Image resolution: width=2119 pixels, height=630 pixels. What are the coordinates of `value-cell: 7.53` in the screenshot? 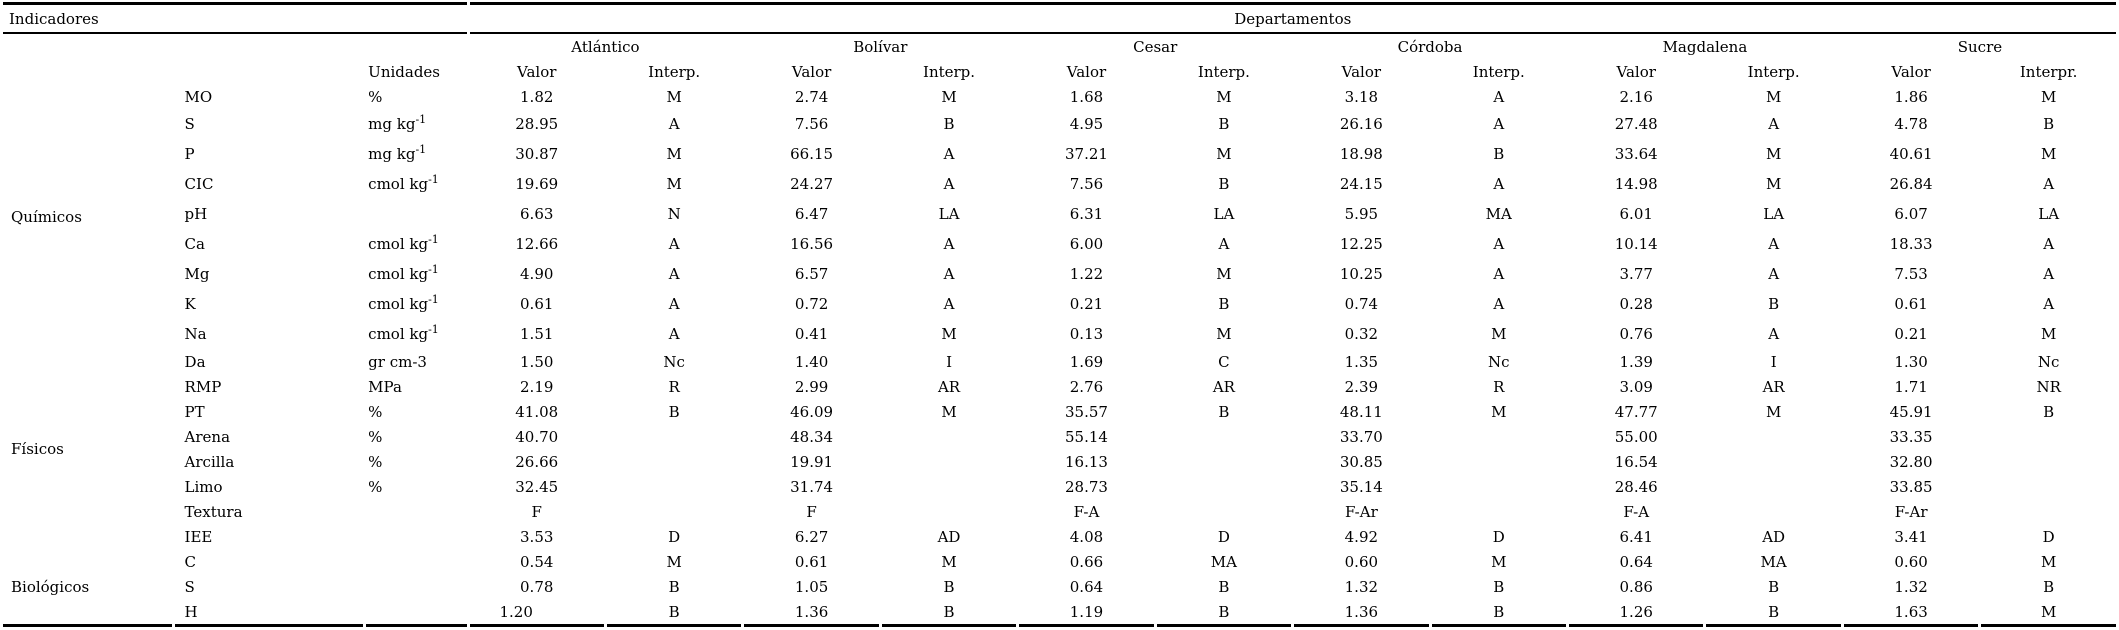 It's located at (1911, 274).